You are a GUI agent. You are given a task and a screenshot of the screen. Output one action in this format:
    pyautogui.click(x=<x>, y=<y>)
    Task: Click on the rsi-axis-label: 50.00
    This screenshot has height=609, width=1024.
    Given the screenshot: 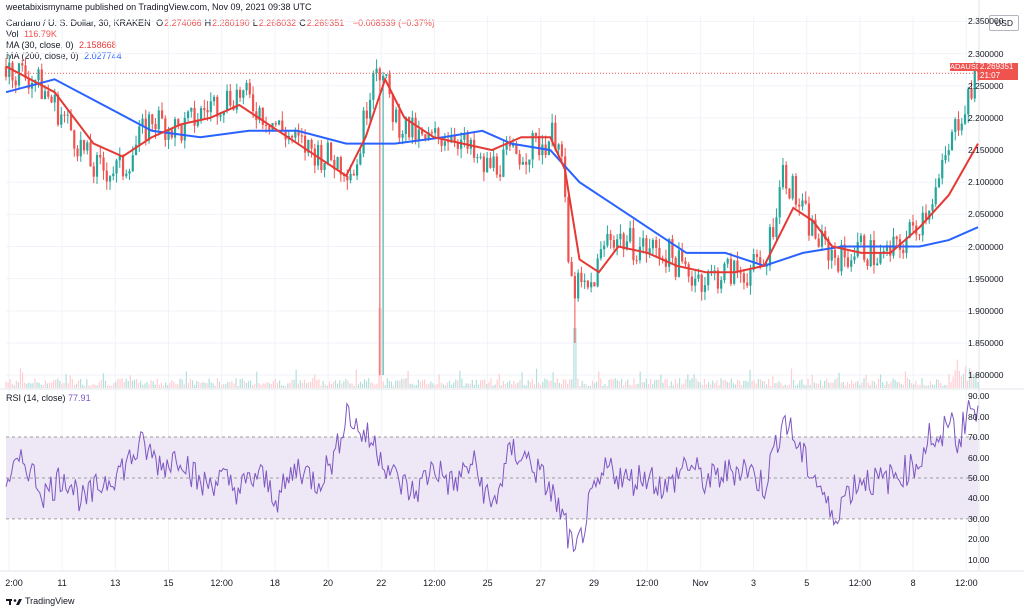 What is the action you would take?
    pyautogui.click(x=979, y=477)
    